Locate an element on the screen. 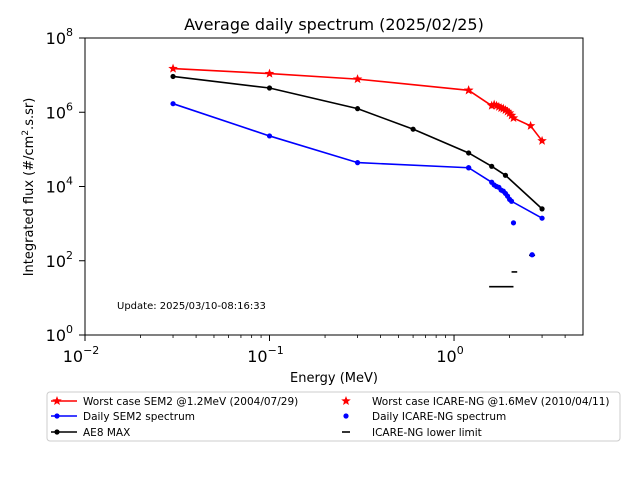  legend-item-0: Worst case SEM2 @1.2MeV (2004/07/29) is located at coordinates (174, 402).